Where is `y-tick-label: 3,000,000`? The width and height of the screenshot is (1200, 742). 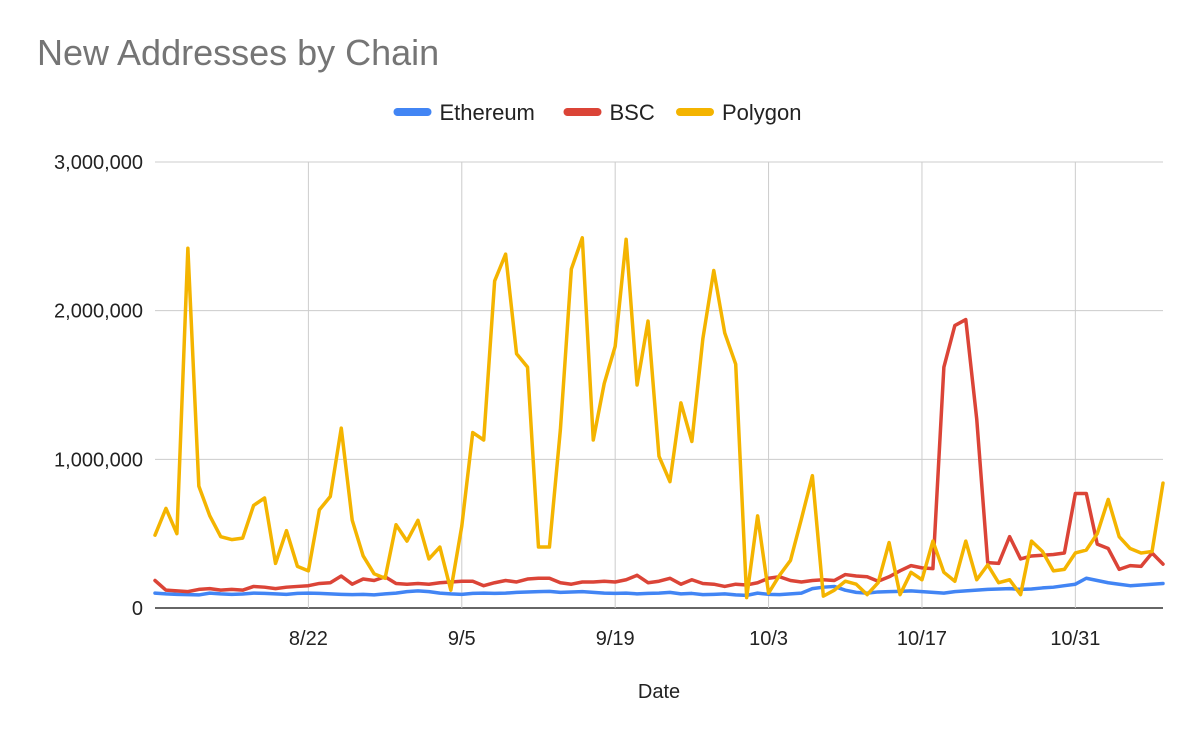 y-tick-label: 3,000,000 is located at coordinates (98, 163).